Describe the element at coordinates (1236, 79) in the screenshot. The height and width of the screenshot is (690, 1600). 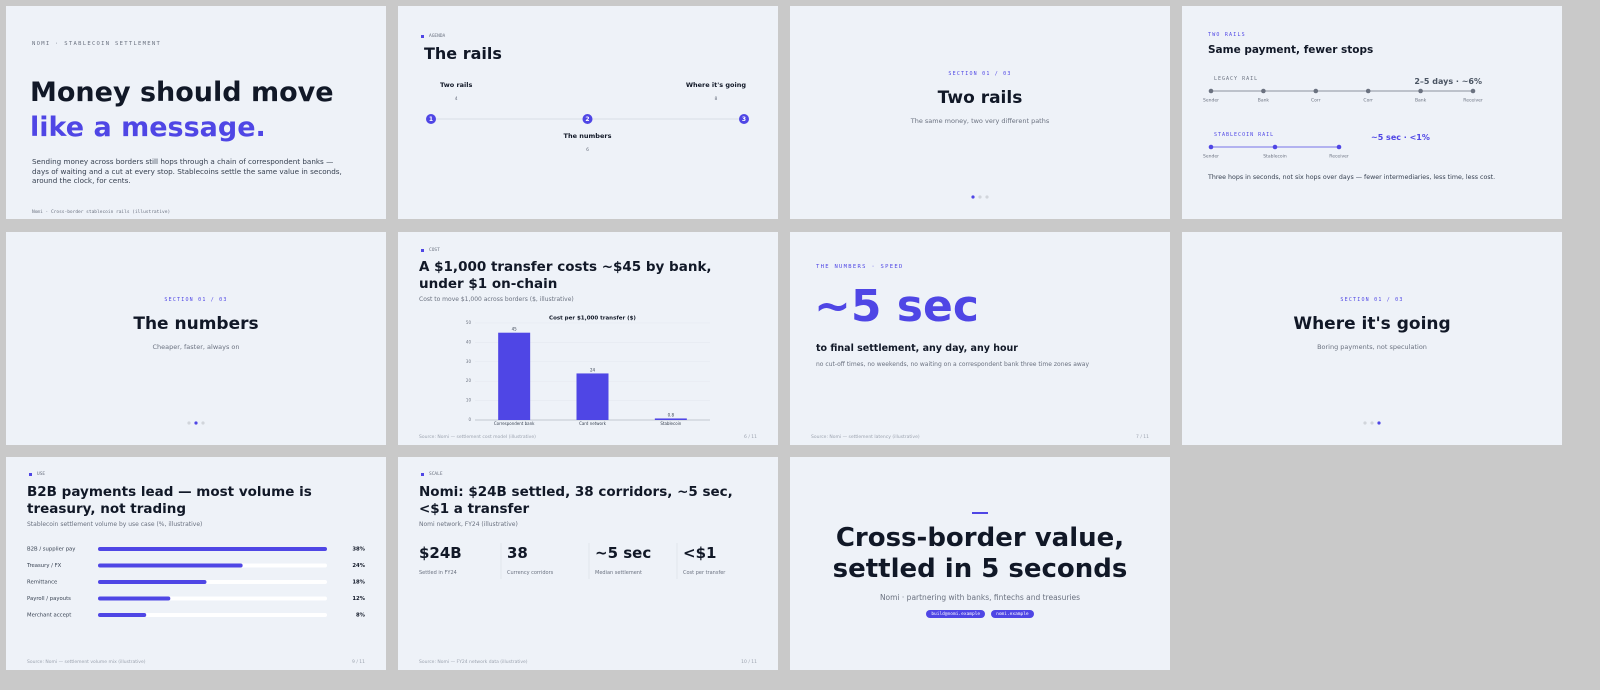
I see `rail-label: LEGACY RAIL` at that location.